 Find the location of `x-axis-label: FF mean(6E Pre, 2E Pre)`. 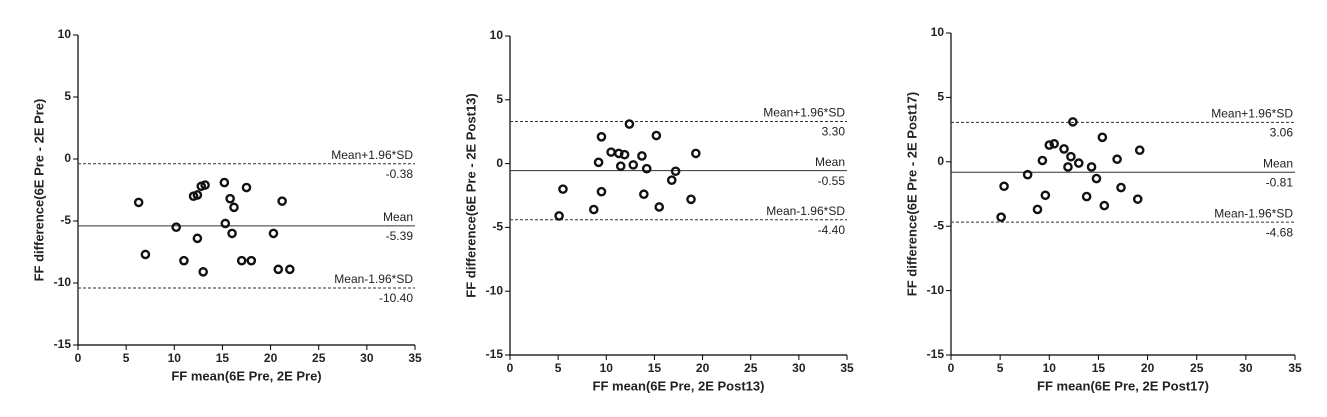

x-axis-label: FF mean(6E Pre, 2E Pre) is located at coordinates (246, 375).